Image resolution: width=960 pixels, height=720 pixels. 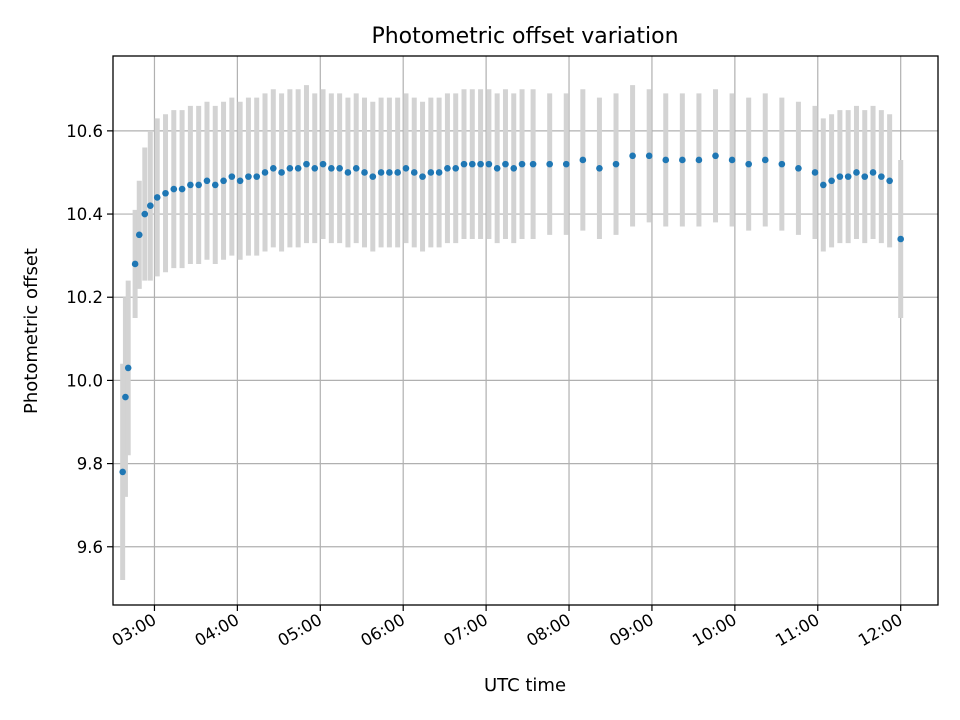 I want to click on y-axis-label: Photometric offset, so click(x=31, y=331).